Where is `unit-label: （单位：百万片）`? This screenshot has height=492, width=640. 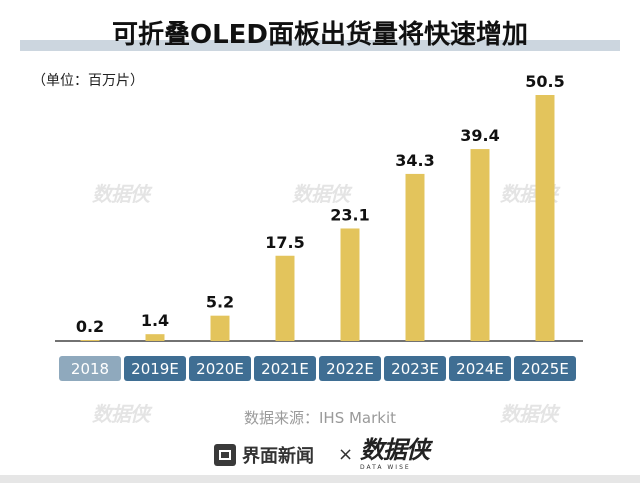
unit-label: （单位：百万片） is located at coordinates (88, 81).